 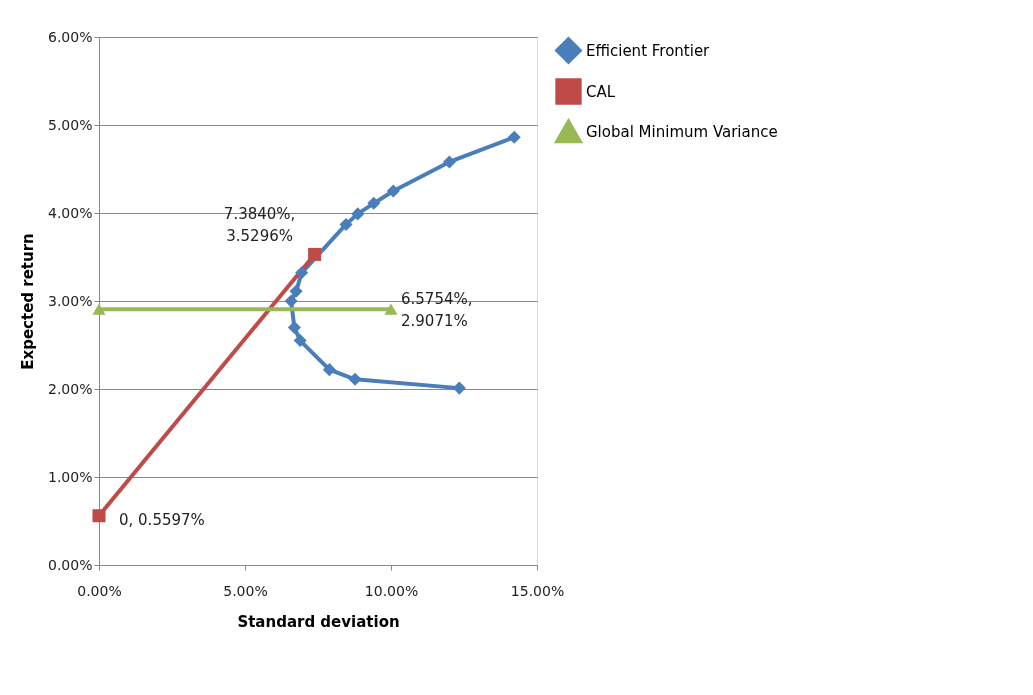 What do you see at coordinates (437, 310) in the screenshot?
I see `annotation: 6.5754%, 2.9071%` at bounding box center [437, 310].